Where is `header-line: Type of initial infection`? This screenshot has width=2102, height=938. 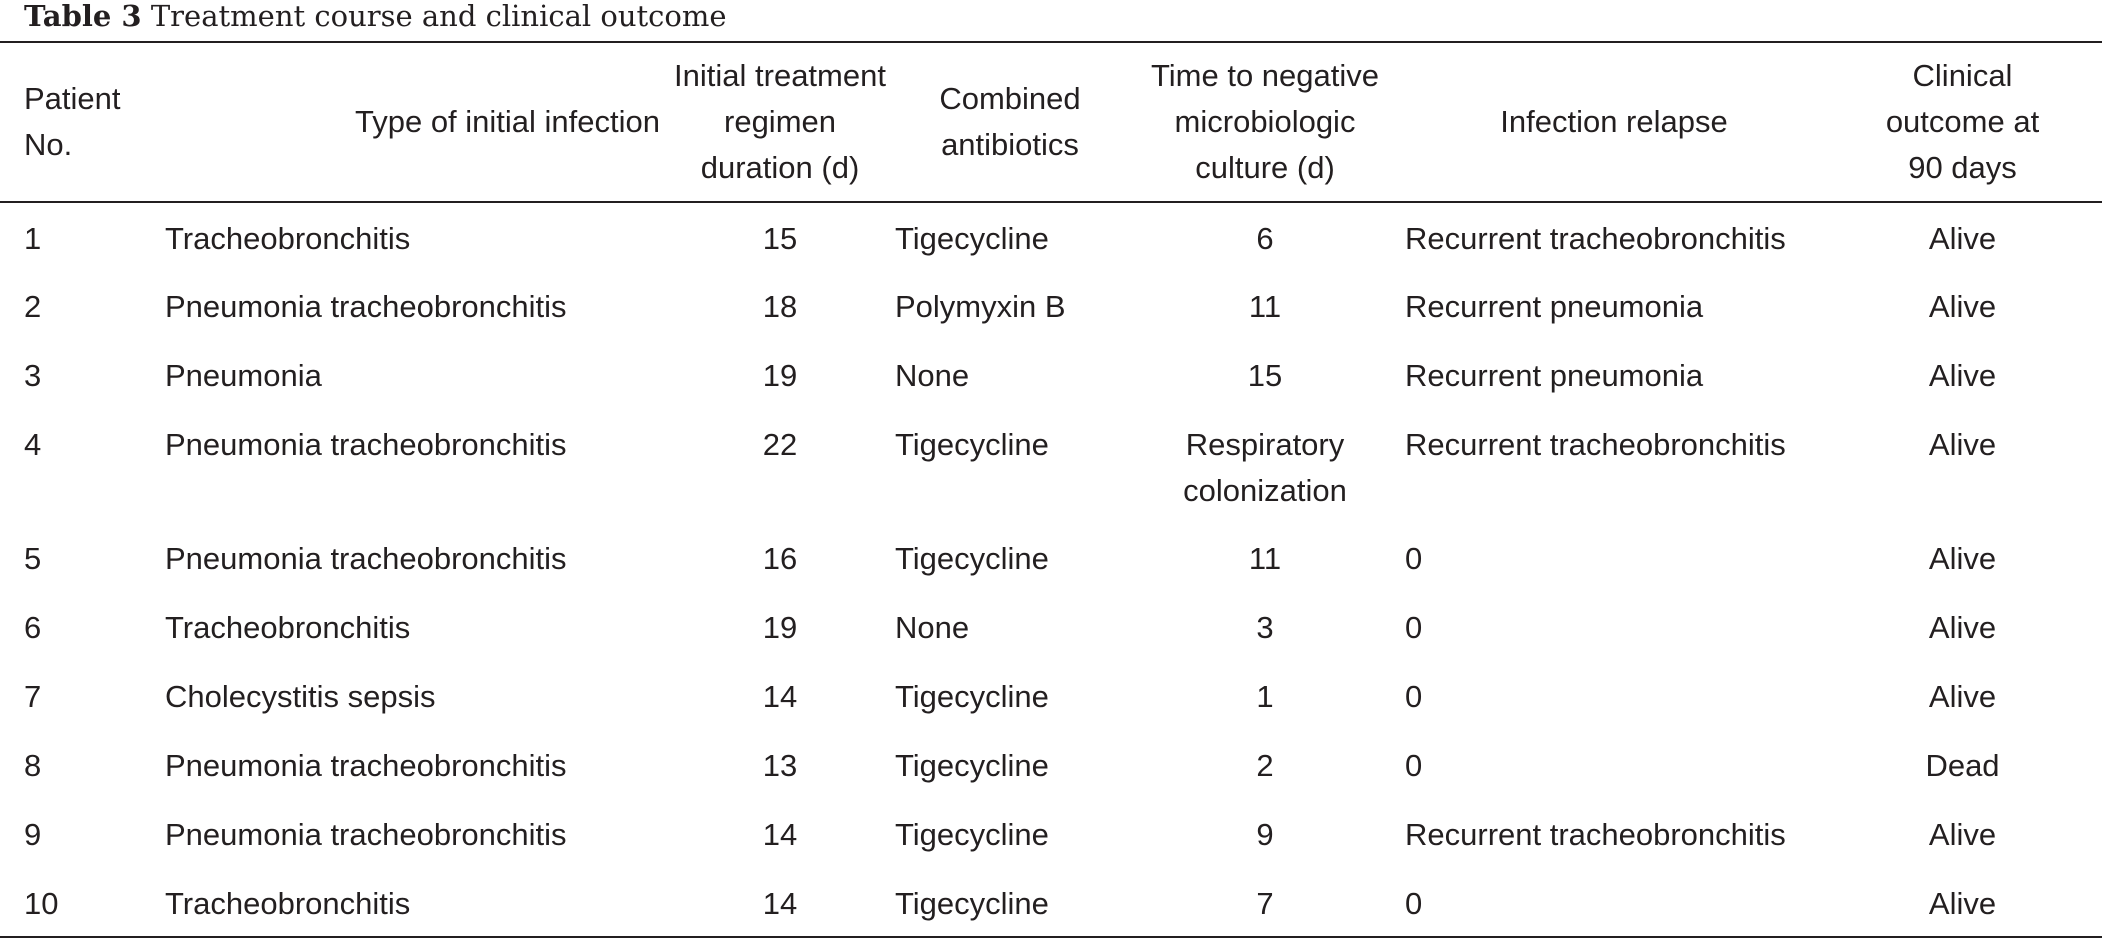 header-line: Type of initial infection is located at coordinates (508, 121).